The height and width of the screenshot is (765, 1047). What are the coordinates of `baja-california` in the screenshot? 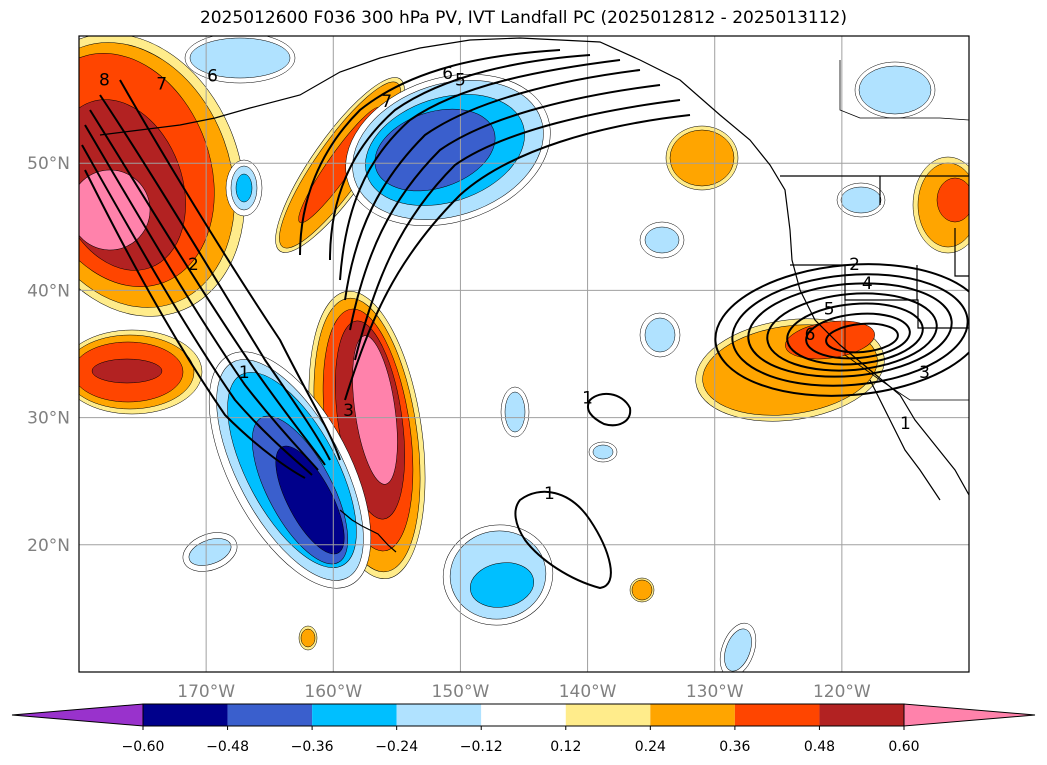 It's located at (905, 440).